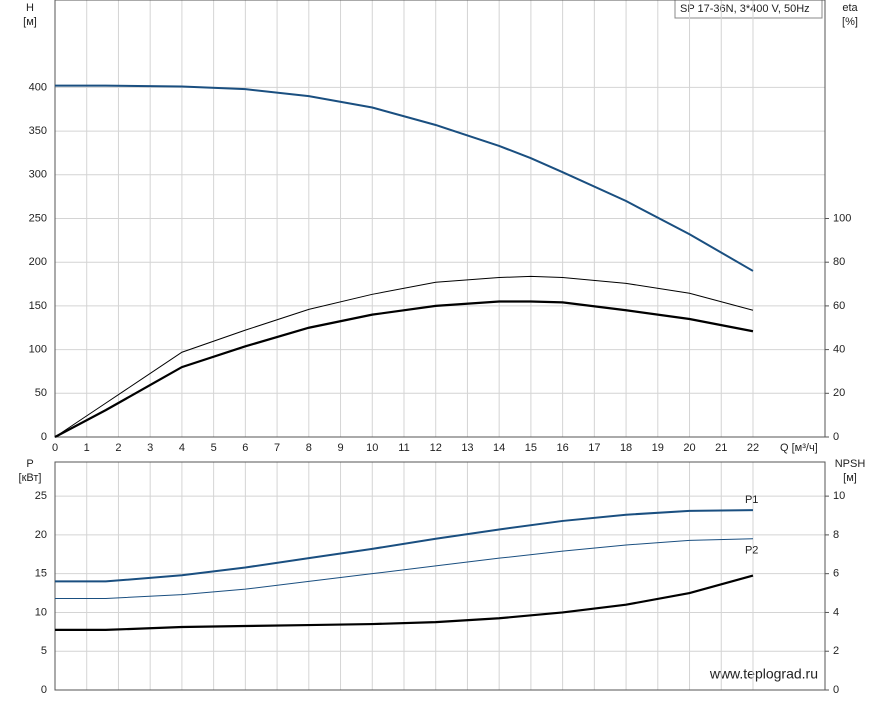 The width and height of the screenshot is (887, 705). What do you see at coordinates (839, 350) in the screenshot?
I see `y2-tick-label: 40` at bounding box center [839, 350].